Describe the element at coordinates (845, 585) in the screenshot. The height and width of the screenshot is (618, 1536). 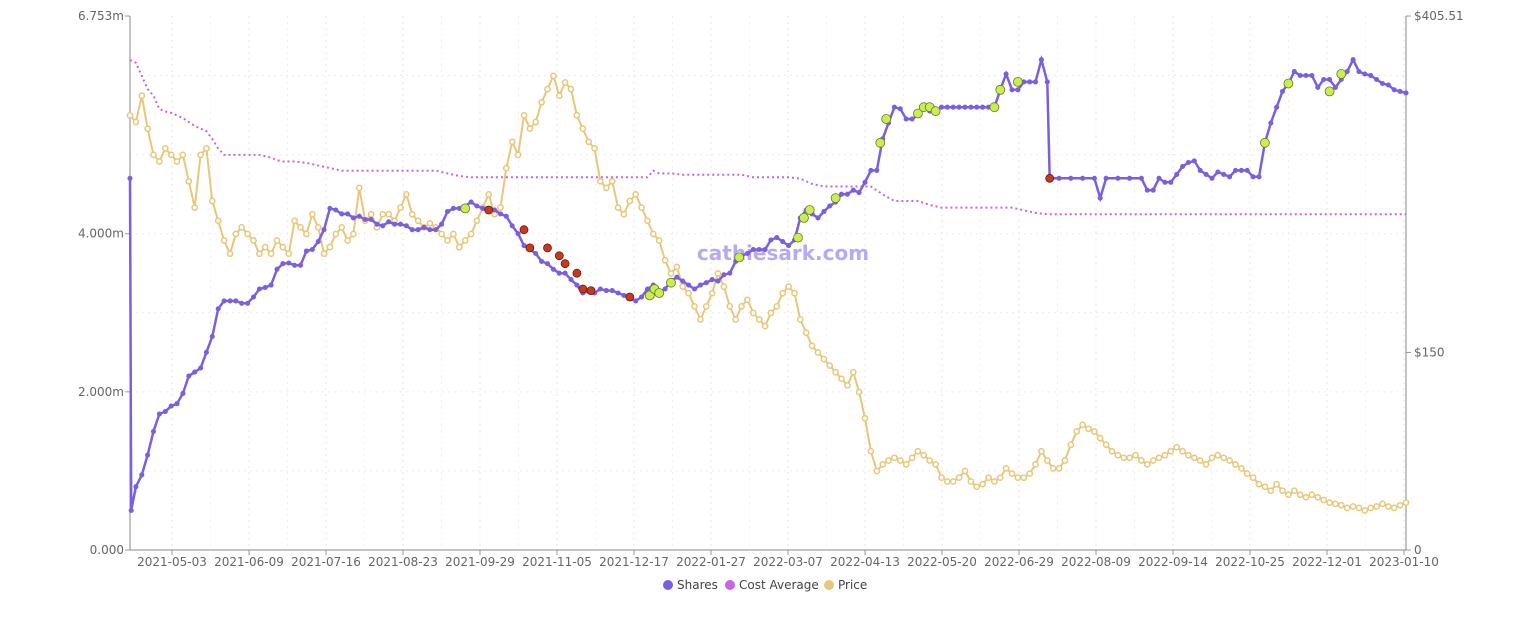
I see `legend-item-price: Price` at that location.